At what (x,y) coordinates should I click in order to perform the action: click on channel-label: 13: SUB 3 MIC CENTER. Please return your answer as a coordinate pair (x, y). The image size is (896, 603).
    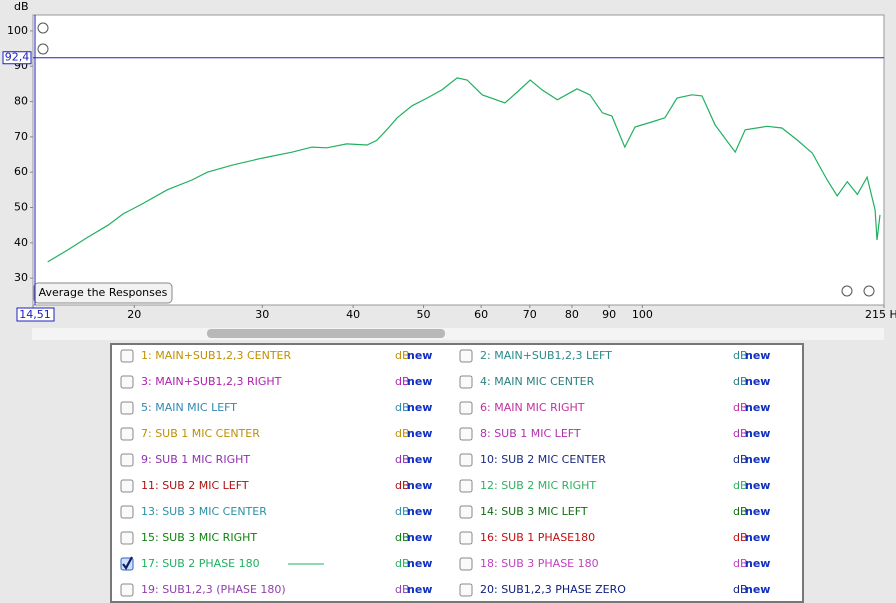
    Looking at the image, I should click on (204, 511).